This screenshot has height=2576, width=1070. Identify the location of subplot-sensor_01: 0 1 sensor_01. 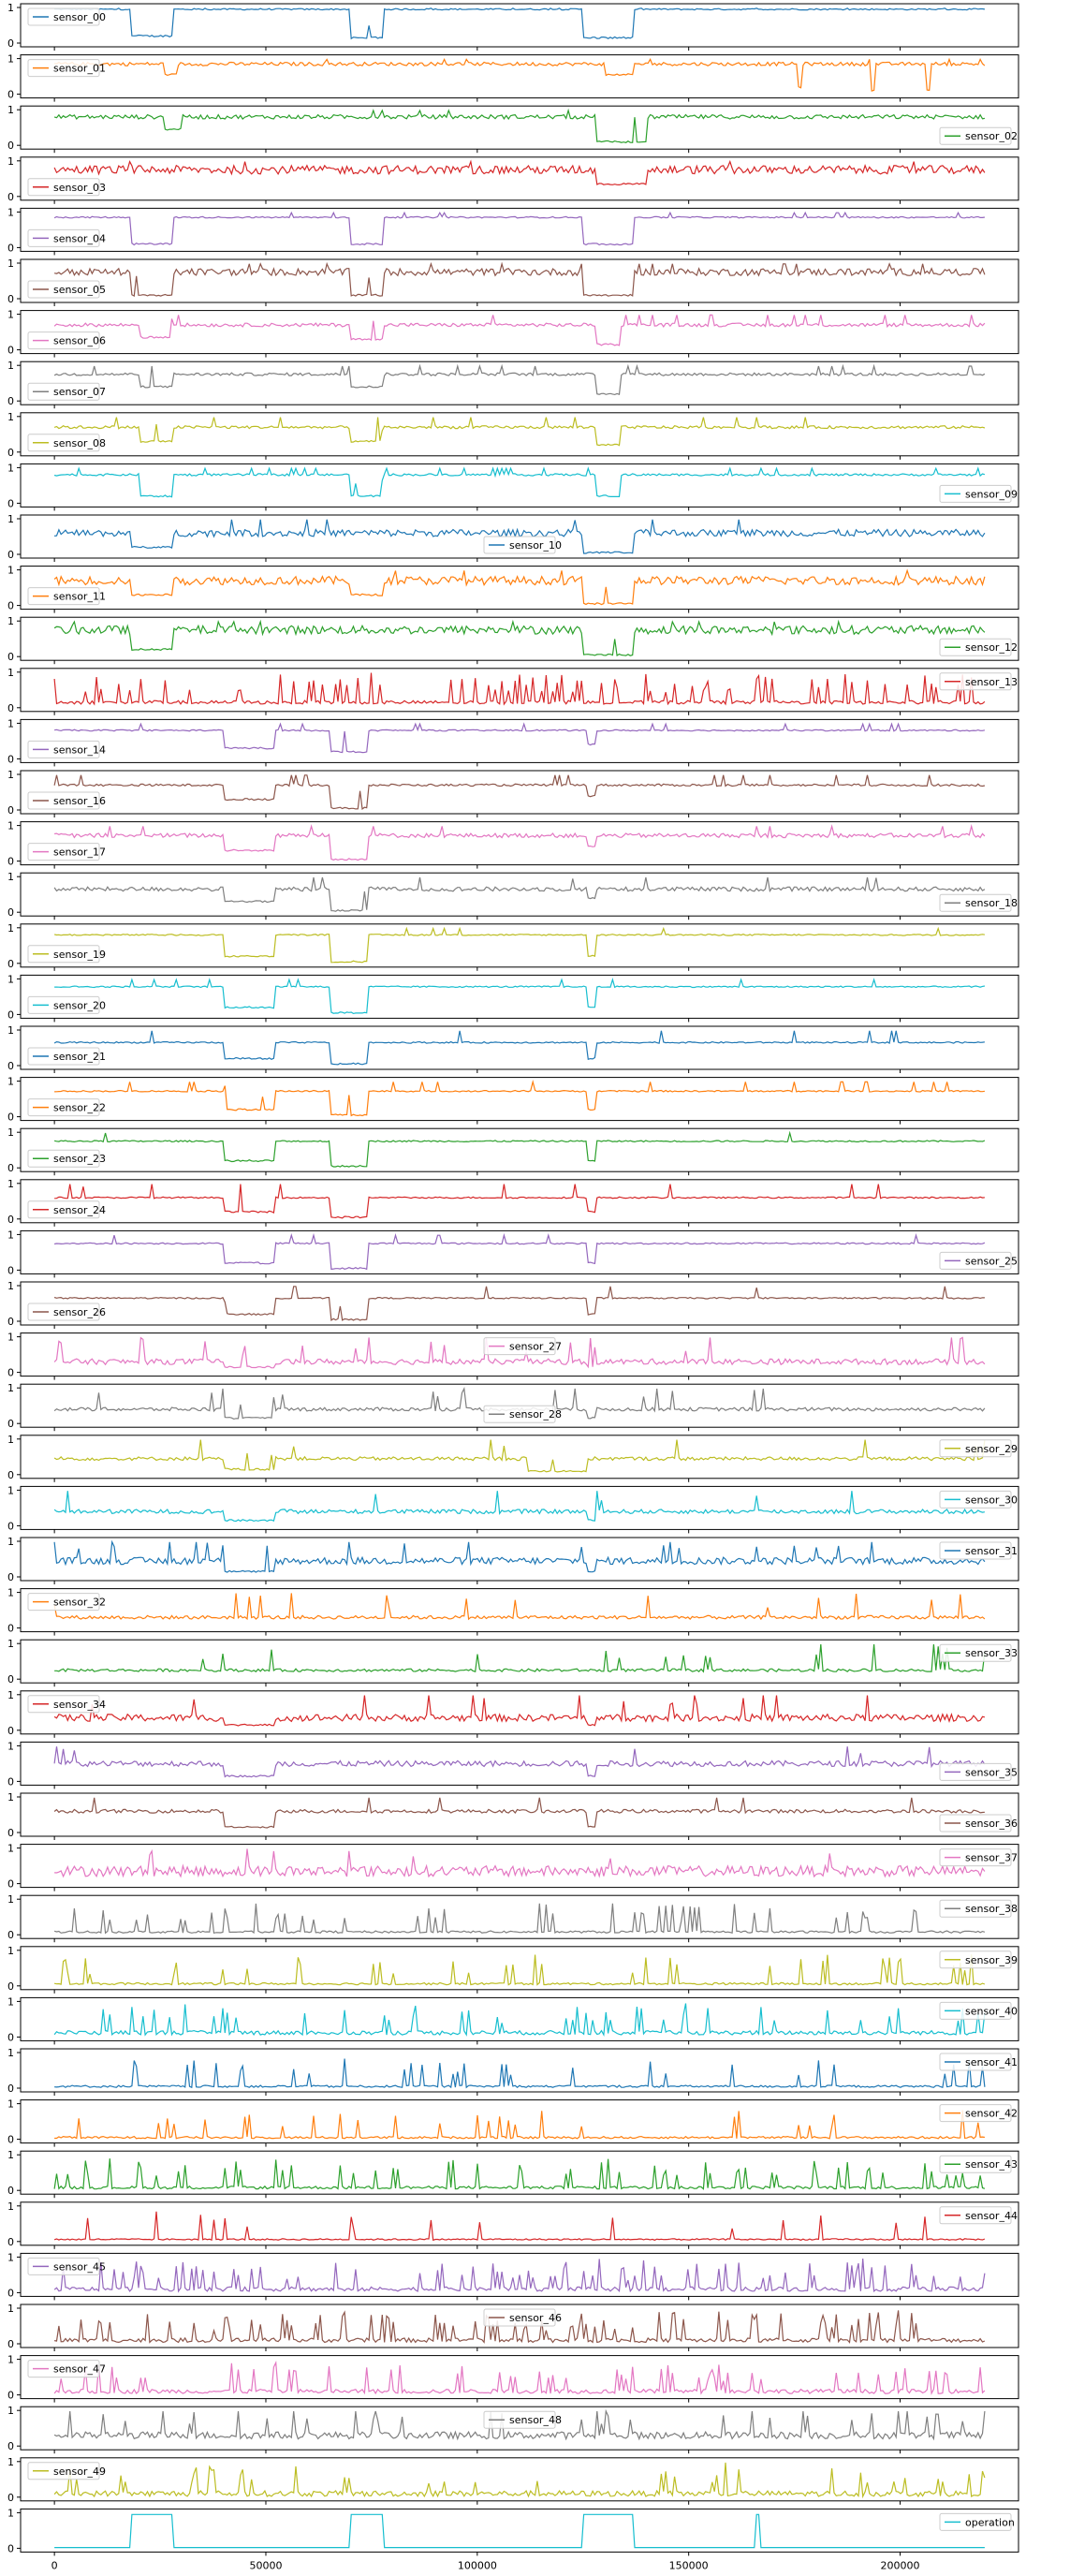
(513, 77).